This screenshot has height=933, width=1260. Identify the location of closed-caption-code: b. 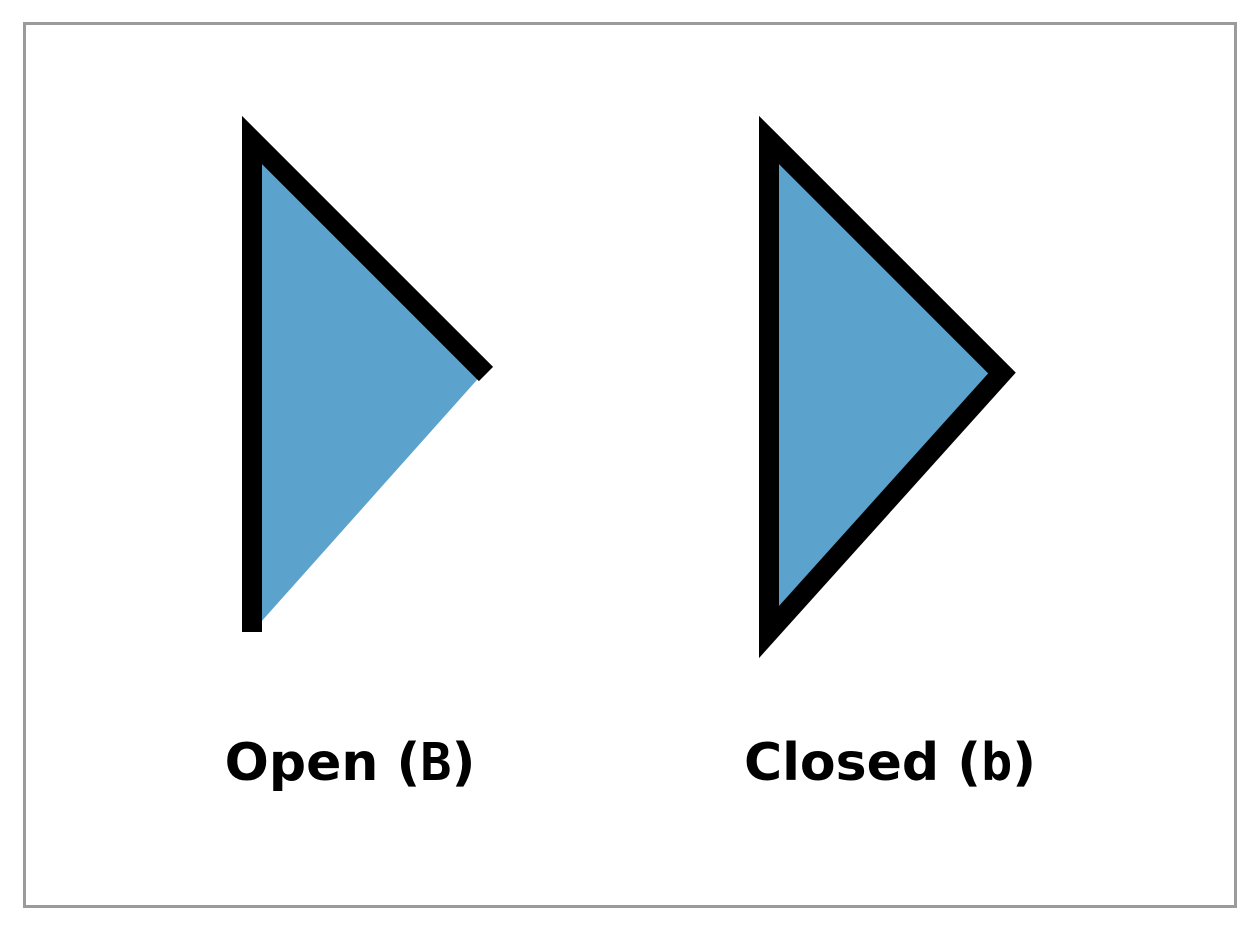
(996, 763).